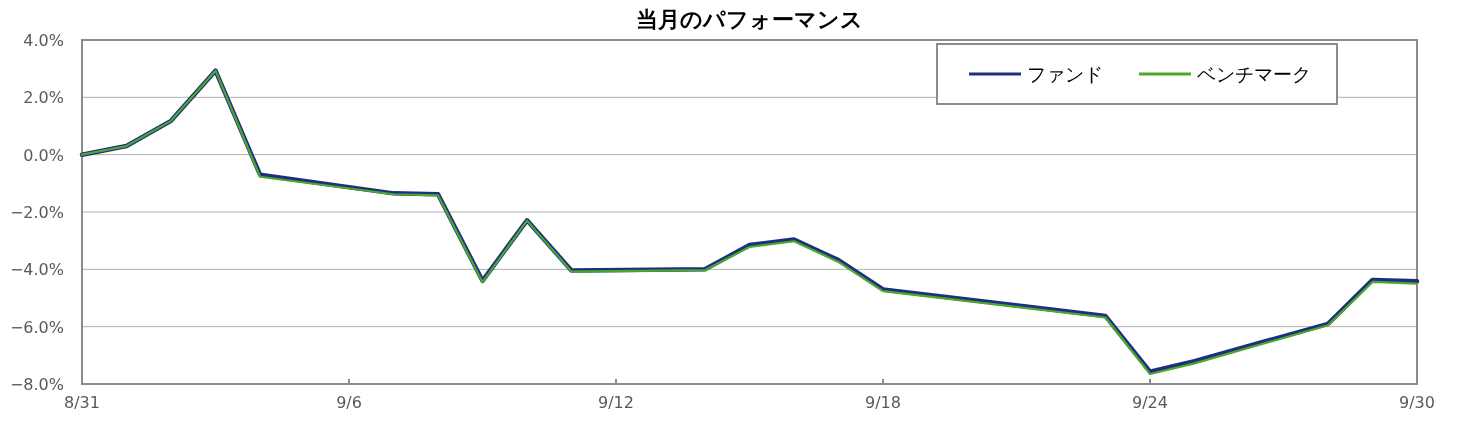  Describe the element at coordinates (883, 402) in the screenshot. I see `x-tick-label: 9/18` at that location.